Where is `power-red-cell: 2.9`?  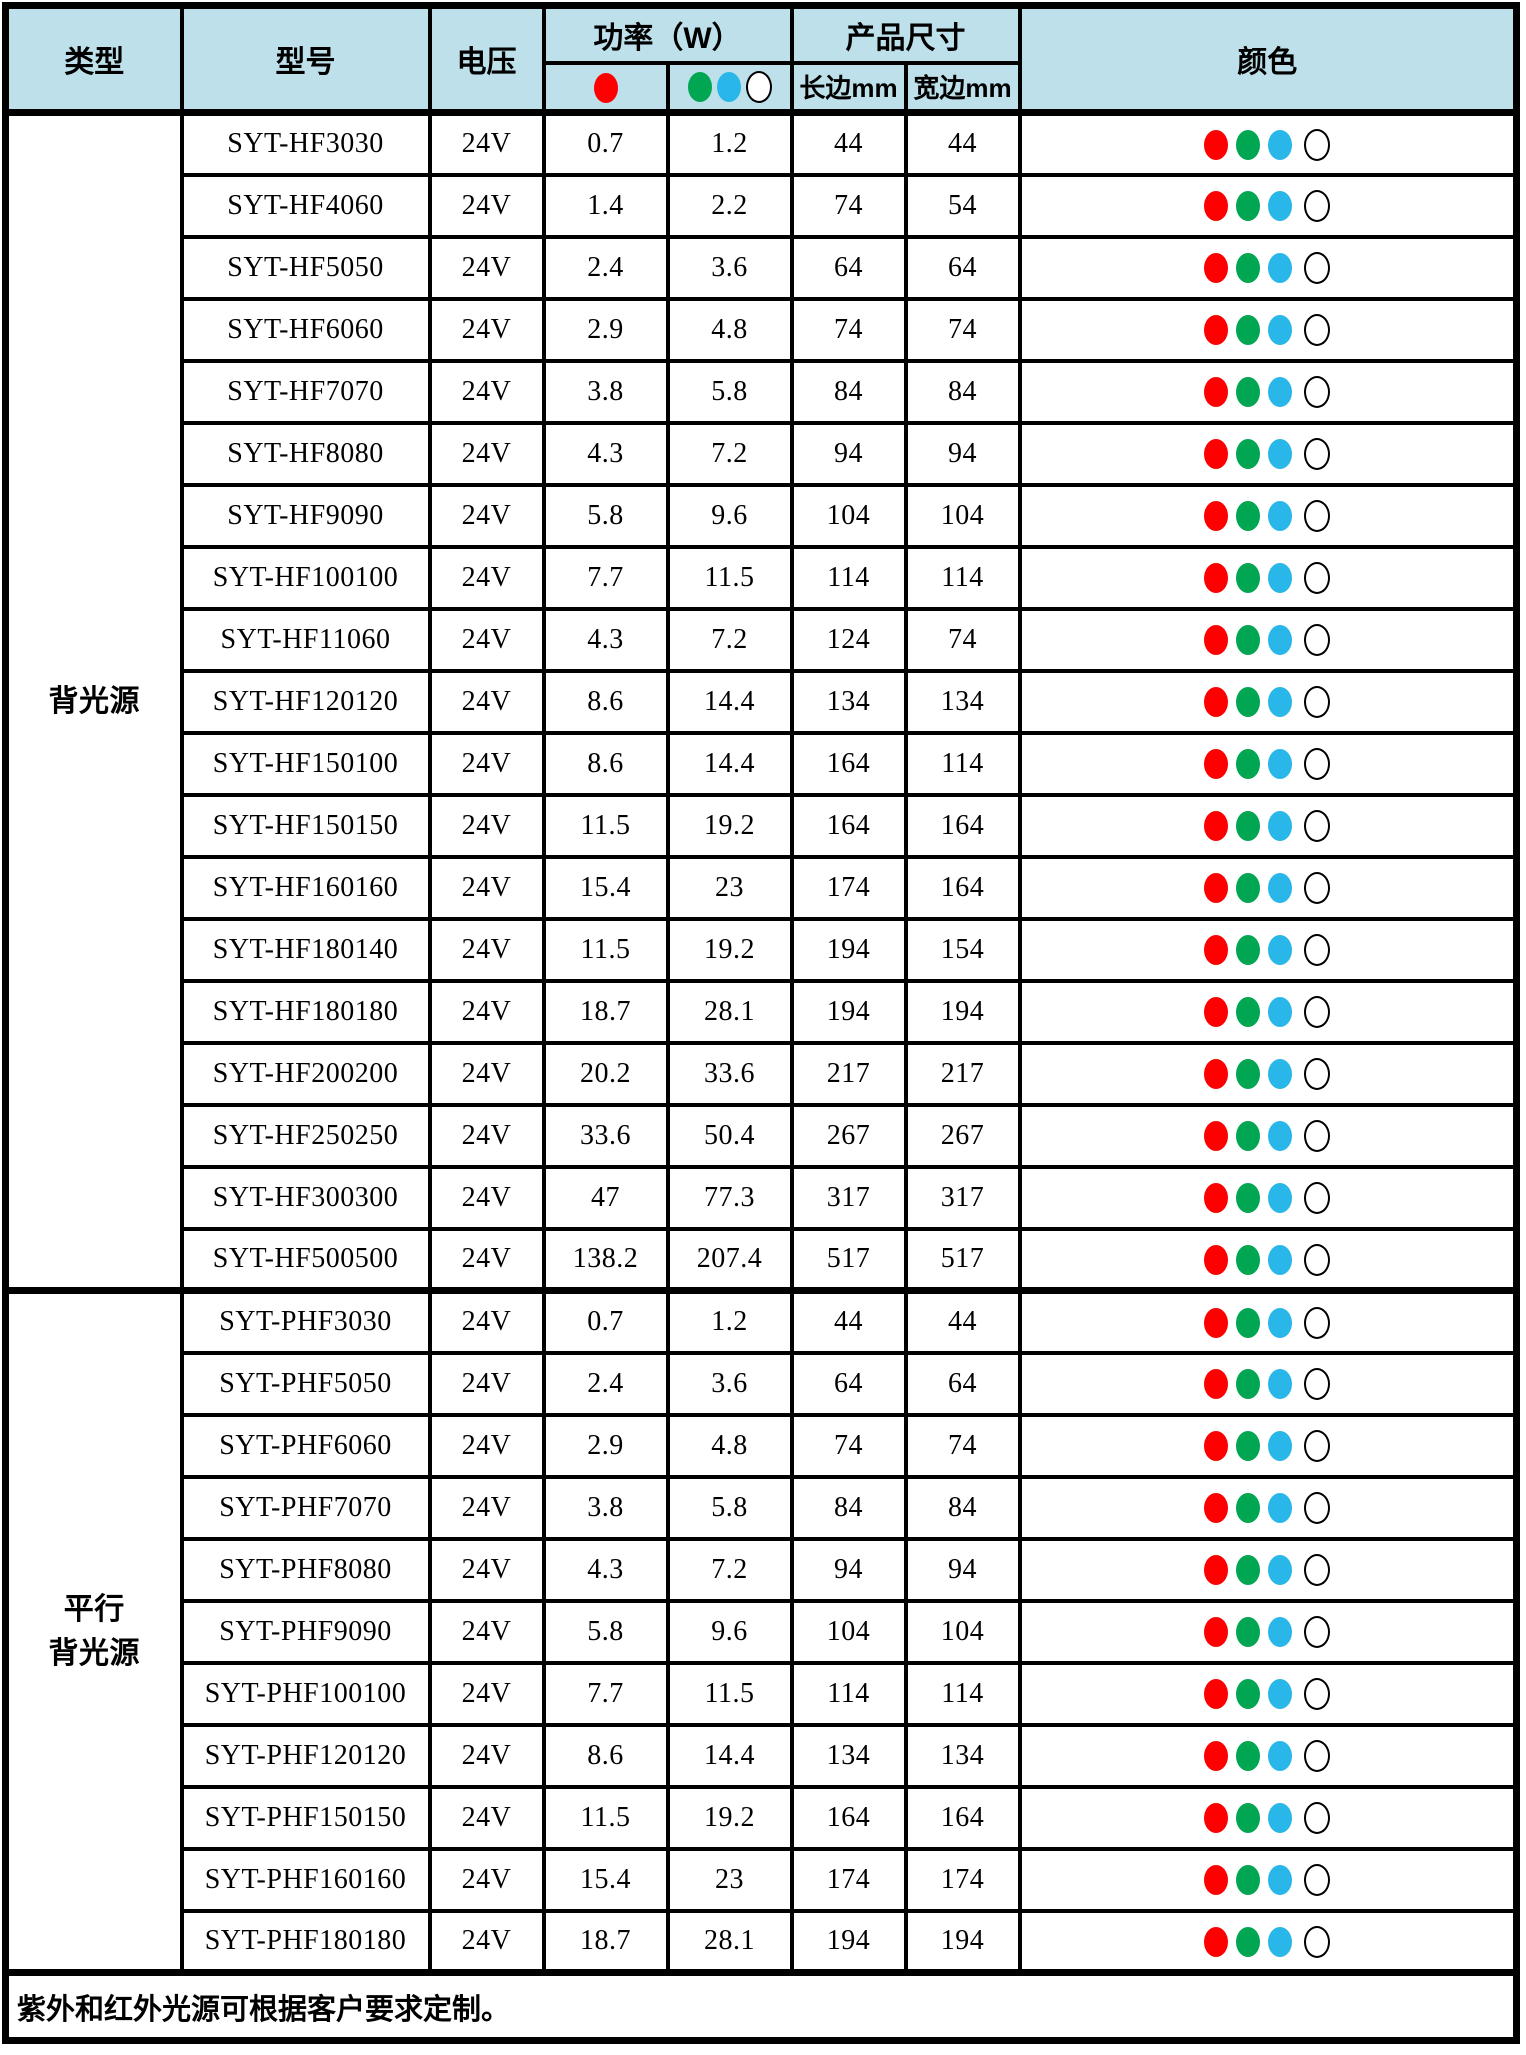
power-red-cell: 2.9 is located at coordinates (605, 1445).